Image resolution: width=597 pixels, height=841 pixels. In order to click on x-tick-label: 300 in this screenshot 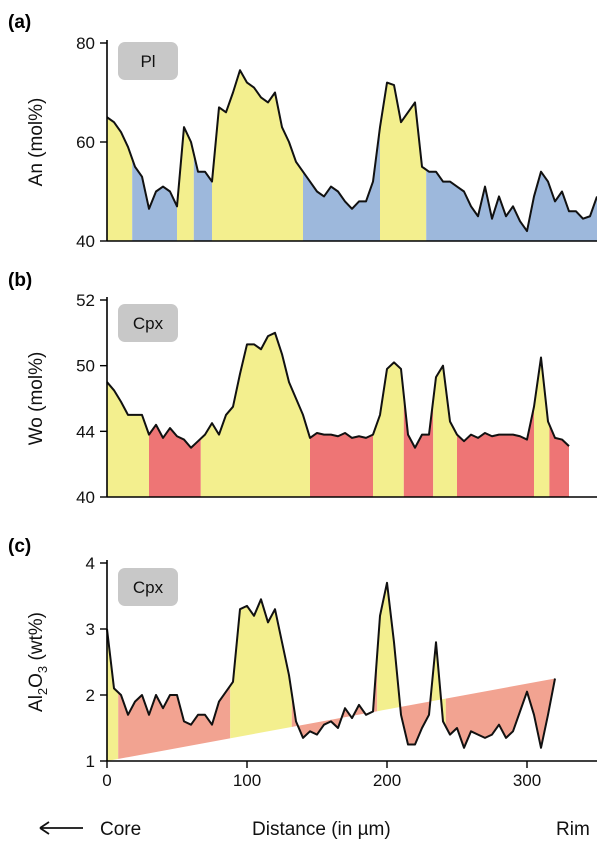, I will do `click(527, 780)`.